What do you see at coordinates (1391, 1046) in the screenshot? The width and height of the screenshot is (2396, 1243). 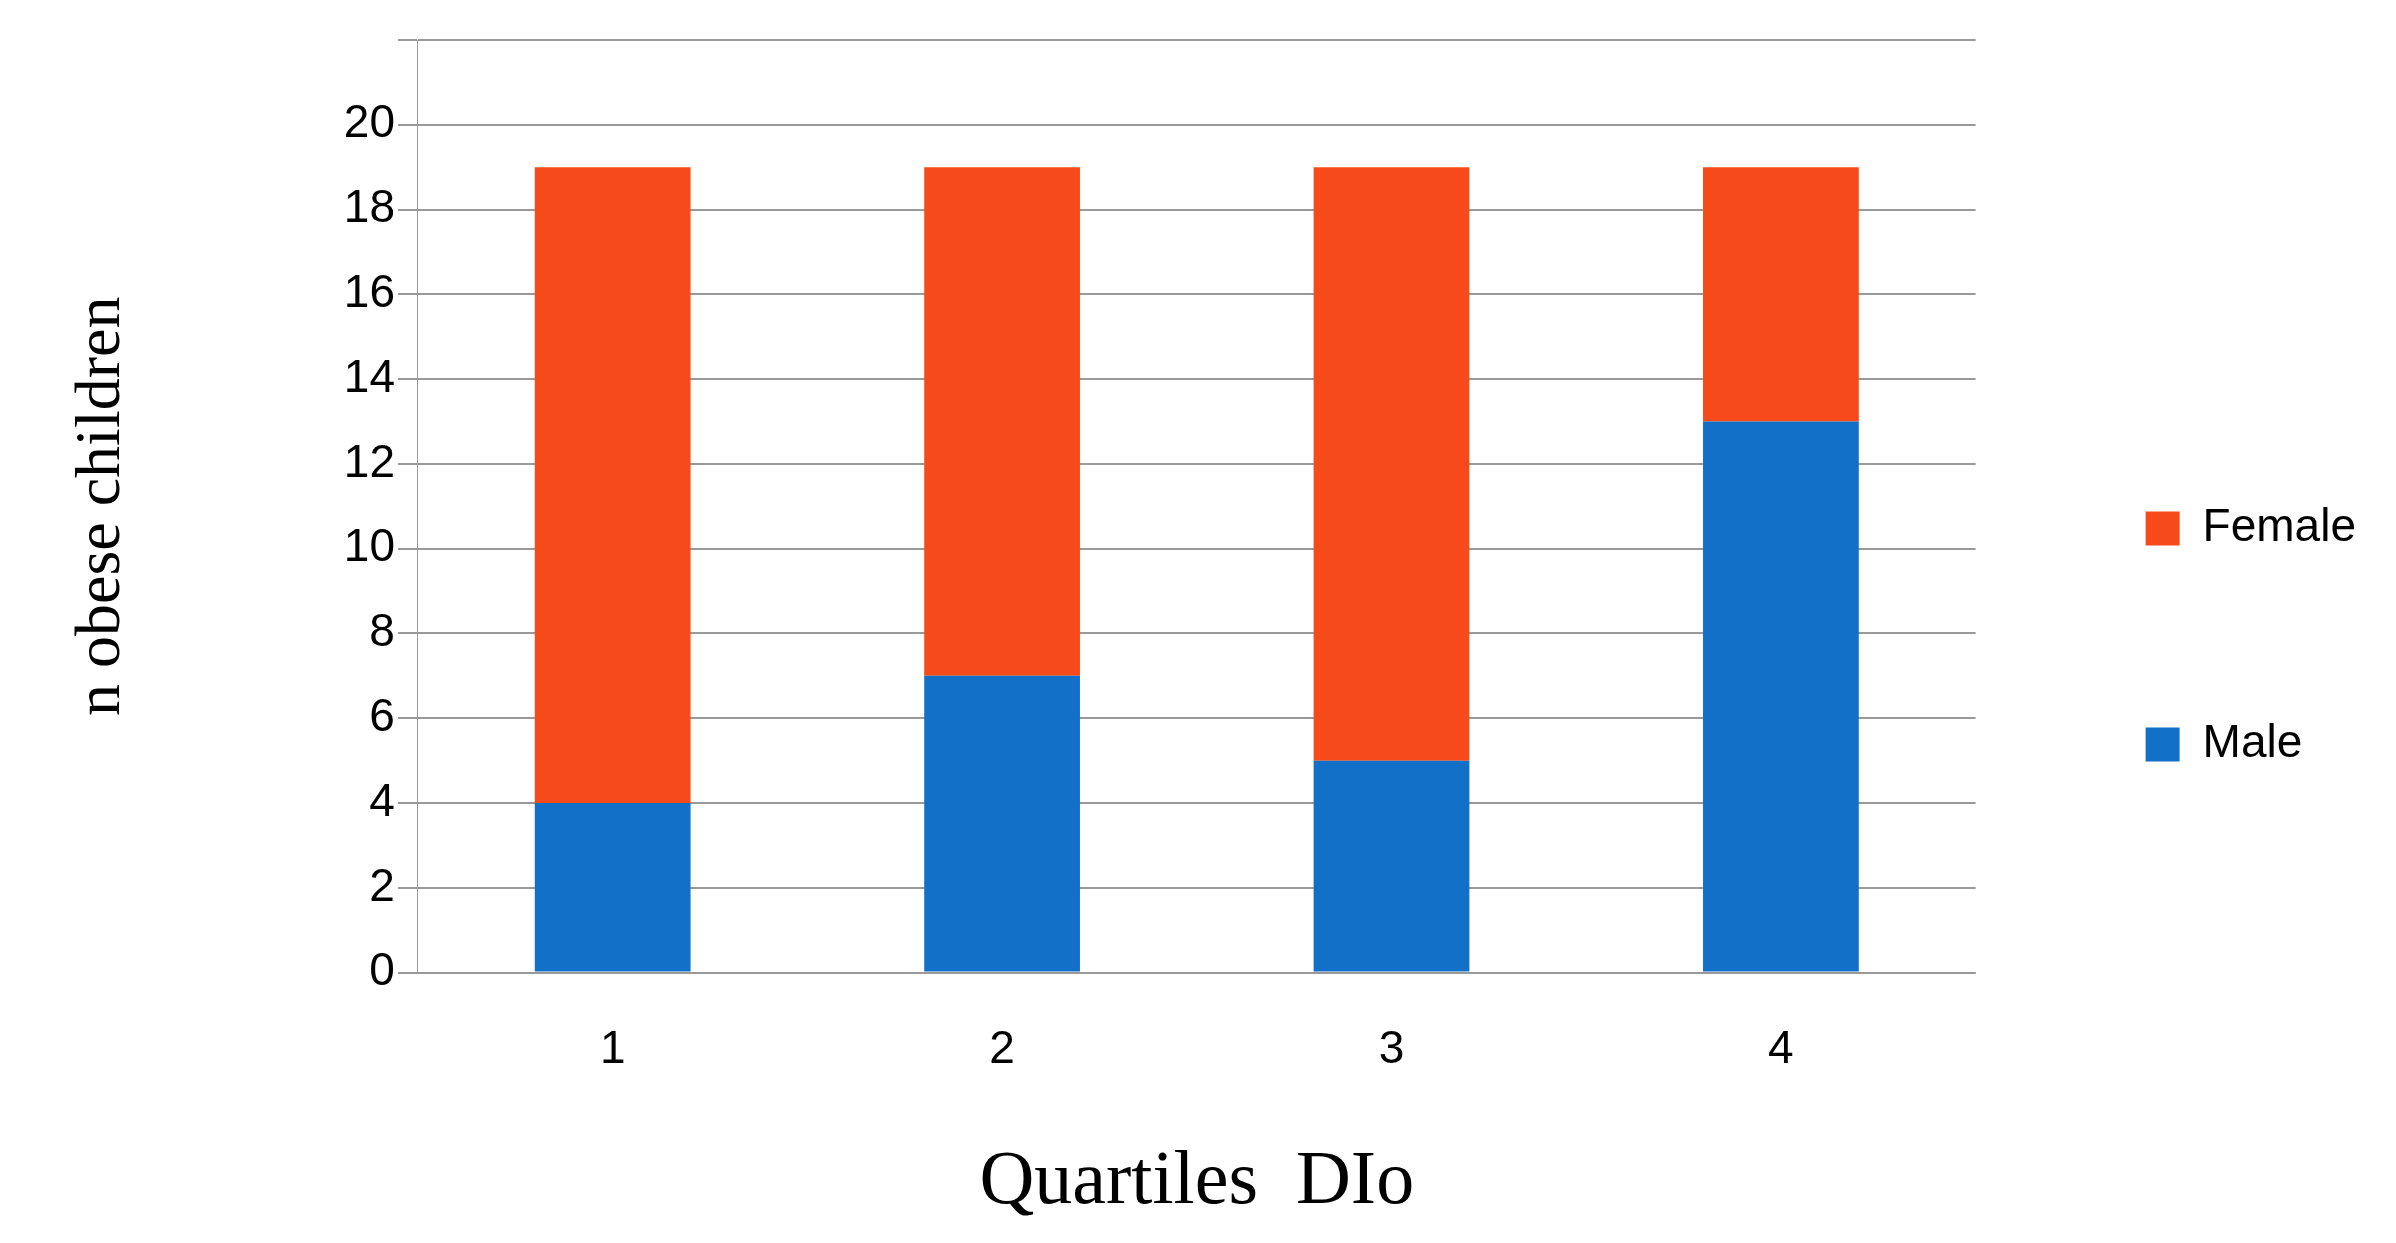 I see `x-tick-label: 3` at bounding box center [1391, 1046].